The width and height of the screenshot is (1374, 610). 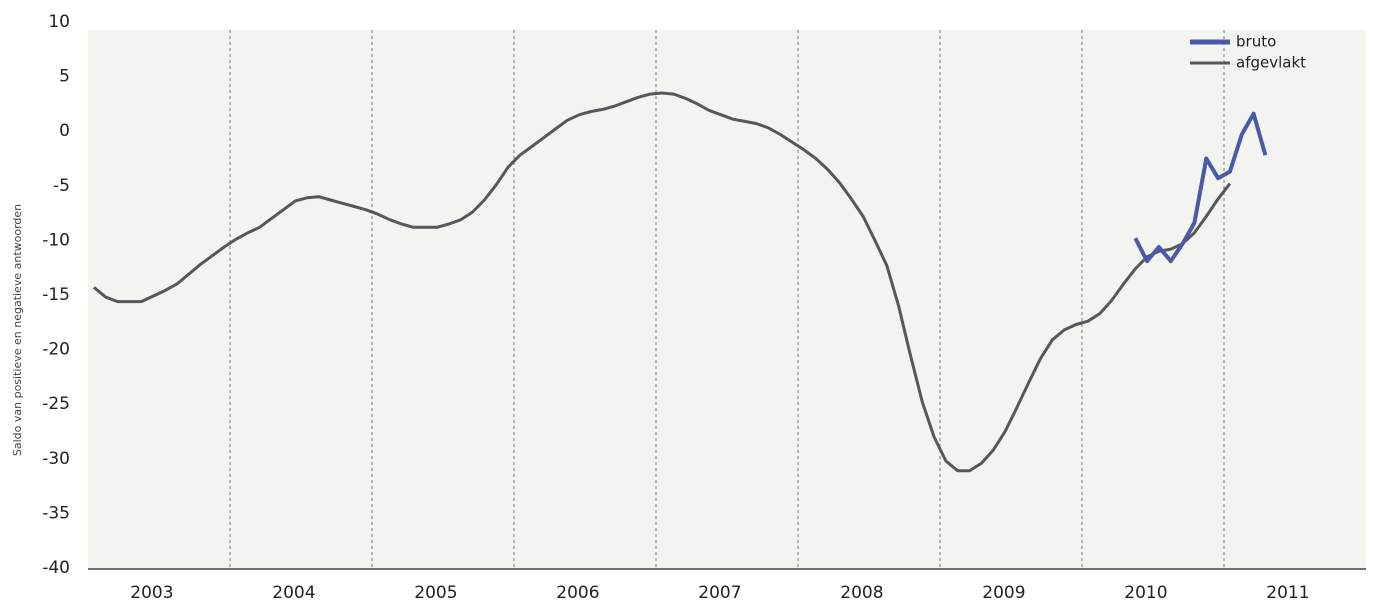 What do you see at coordinates (59, 22) in the screenshot?
I see `y-tick-label: 10` at bounding box center [59, 22].